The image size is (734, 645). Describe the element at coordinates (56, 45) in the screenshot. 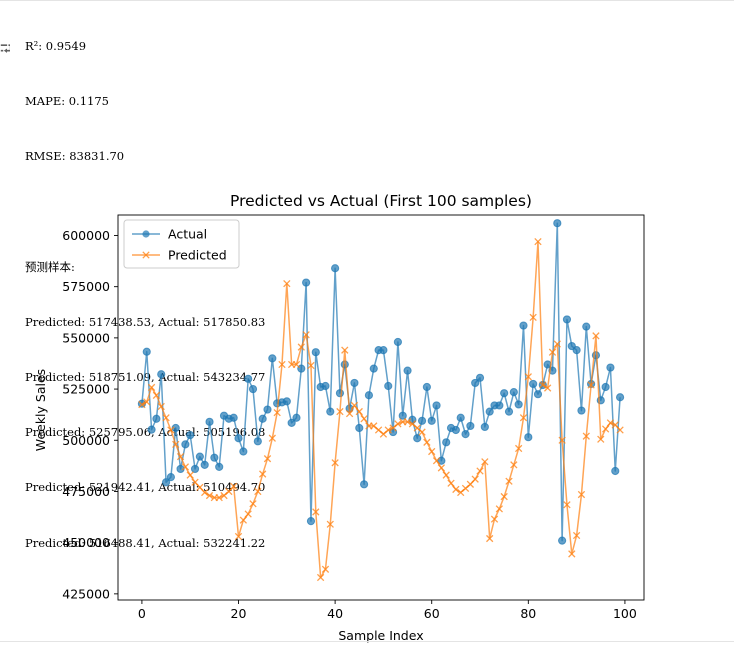

I see `metric-r2: R²: 0.9549` at that location.